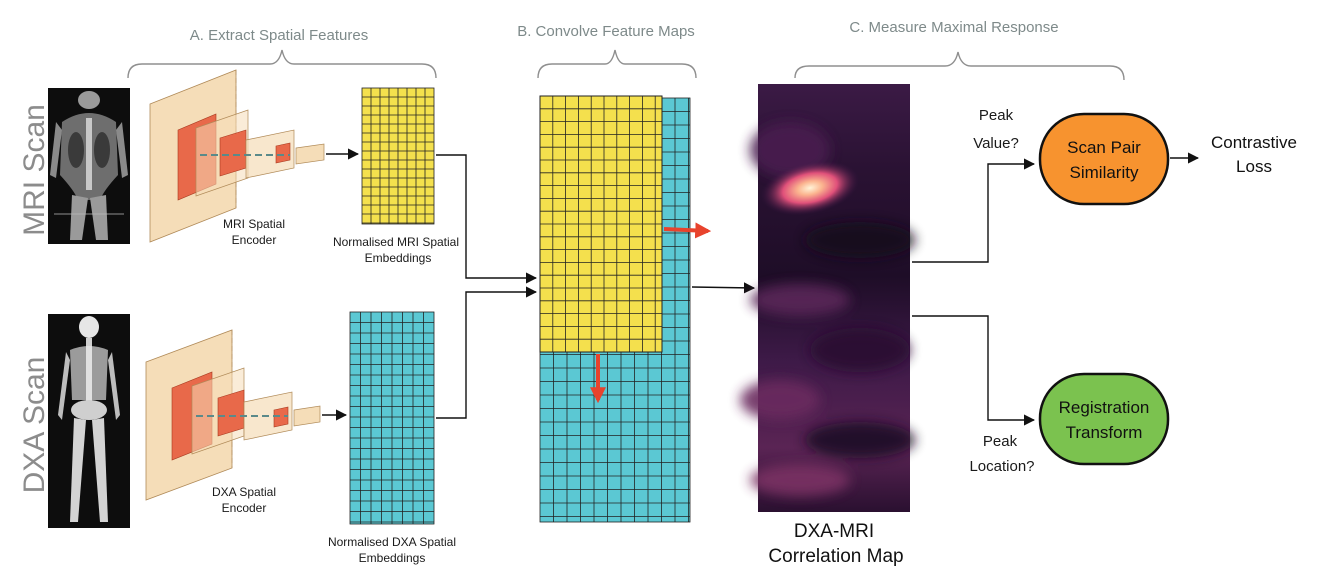 The image size is (1331, 579). I want to click on mri-encoder-label-line1: MRI Spatial, so click(254, 224).